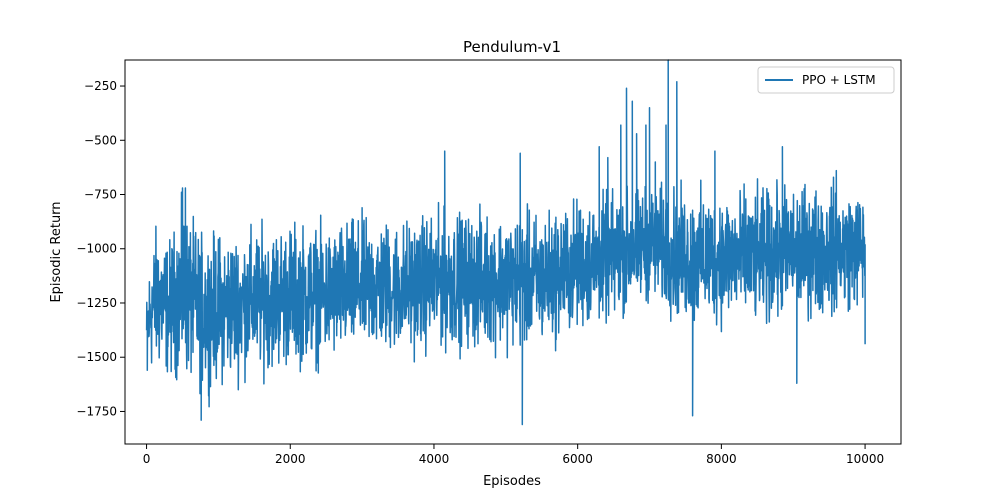 Image resolution: width=1000 pixels, height=500 pixels. What do you see at coordinates (96, 303) in the screenshot?
I see `y-tick-label: −1250` at bounding box center [96, 303].